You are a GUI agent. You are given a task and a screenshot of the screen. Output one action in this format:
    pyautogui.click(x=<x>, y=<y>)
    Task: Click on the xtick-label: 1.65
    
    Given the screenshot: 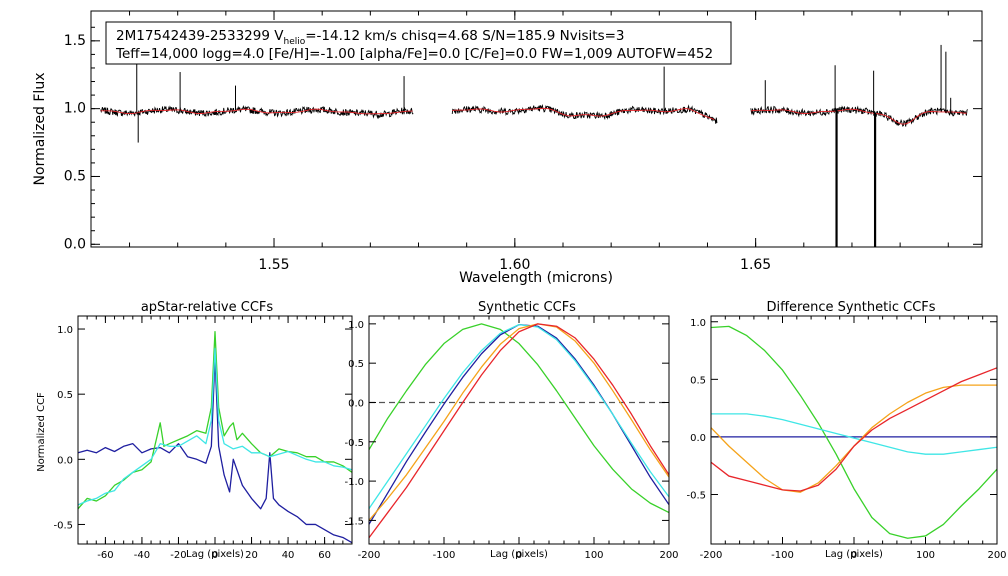 What is the action you would take?
    pyautogui.click(x=755, y=265)
    